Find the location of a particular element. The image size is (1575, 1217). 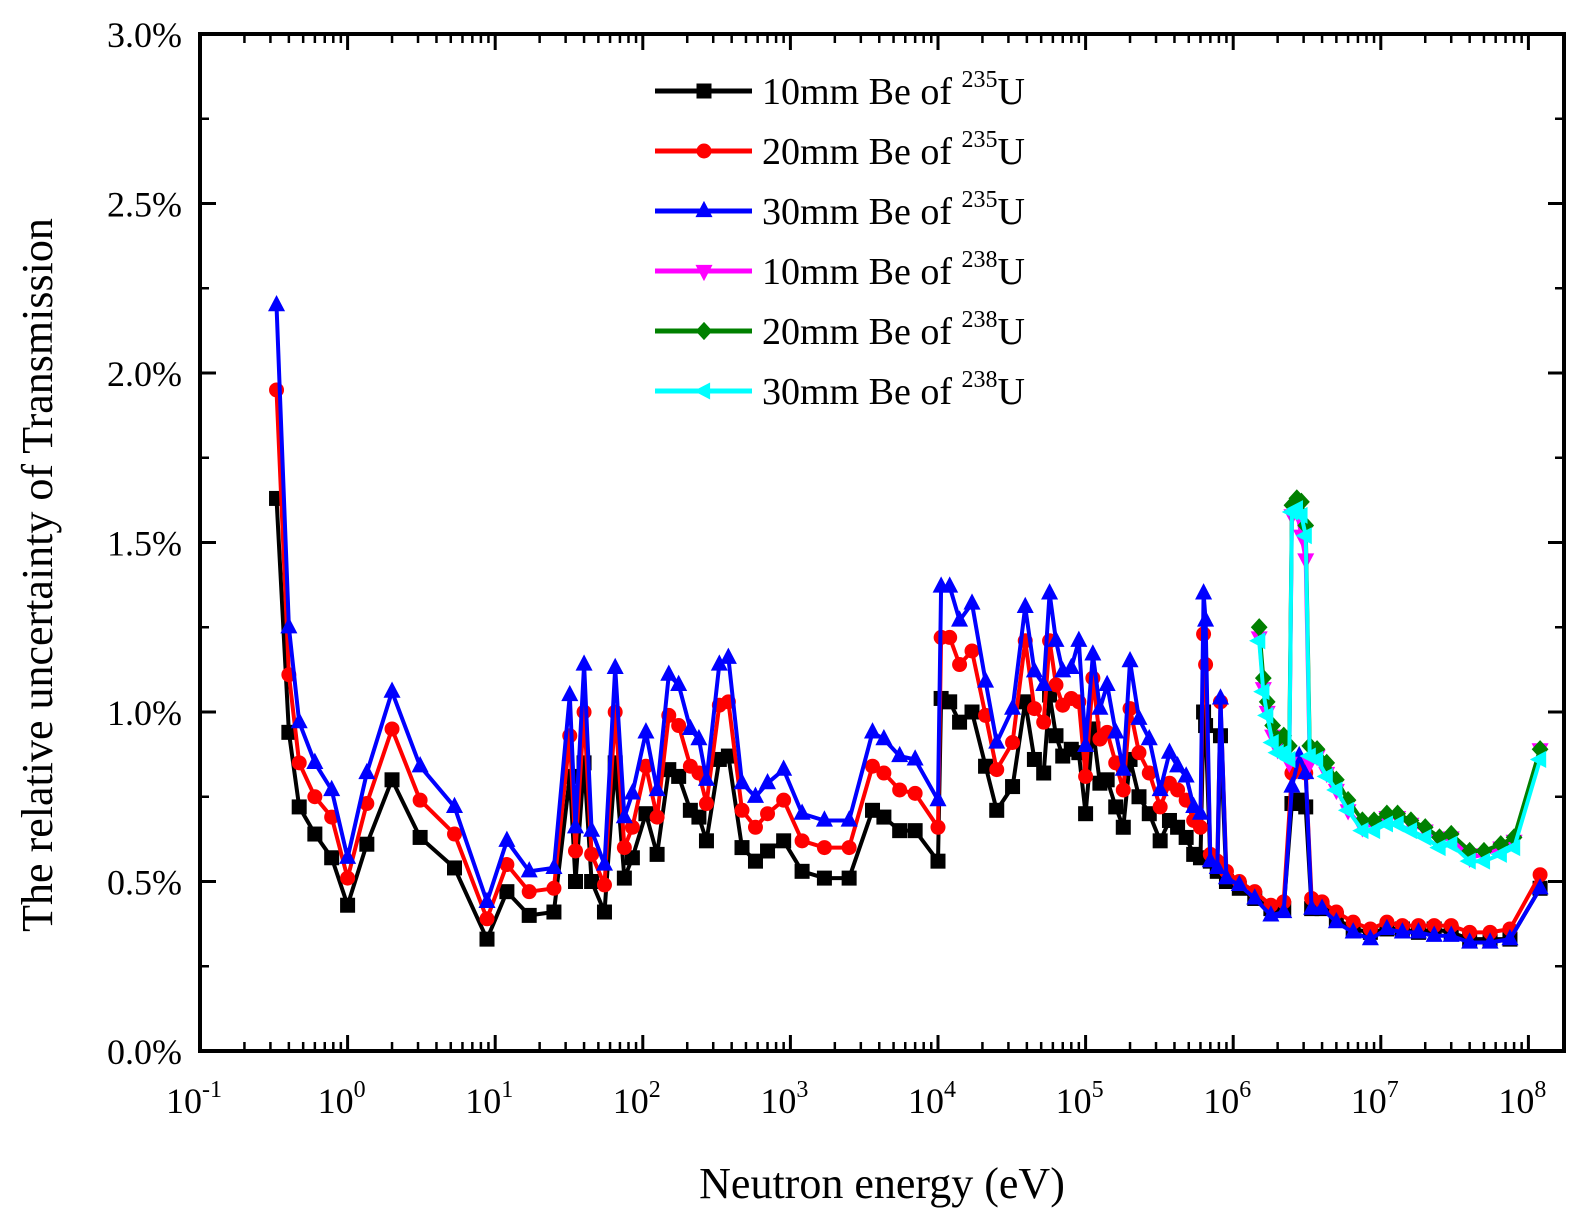

legend-label: 30mm Be of 235U is located at coordinates (893, 210).